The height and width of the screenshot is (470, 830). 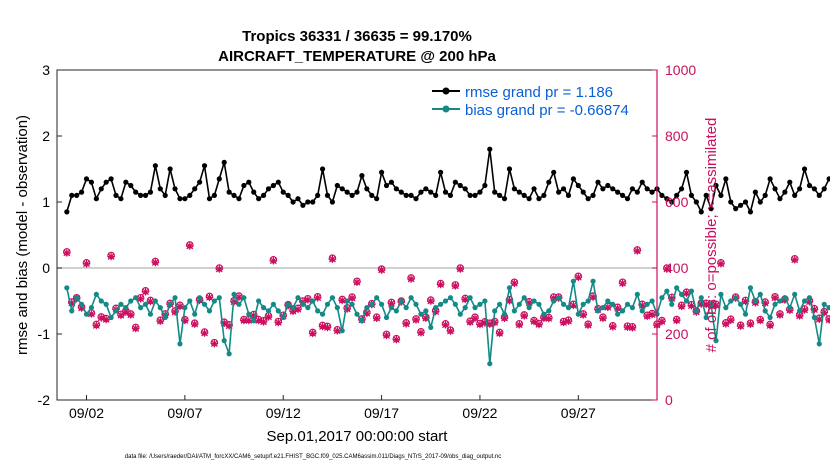 I want to click on y-right-tick-label-4: 800, so click(x=677, y=136).